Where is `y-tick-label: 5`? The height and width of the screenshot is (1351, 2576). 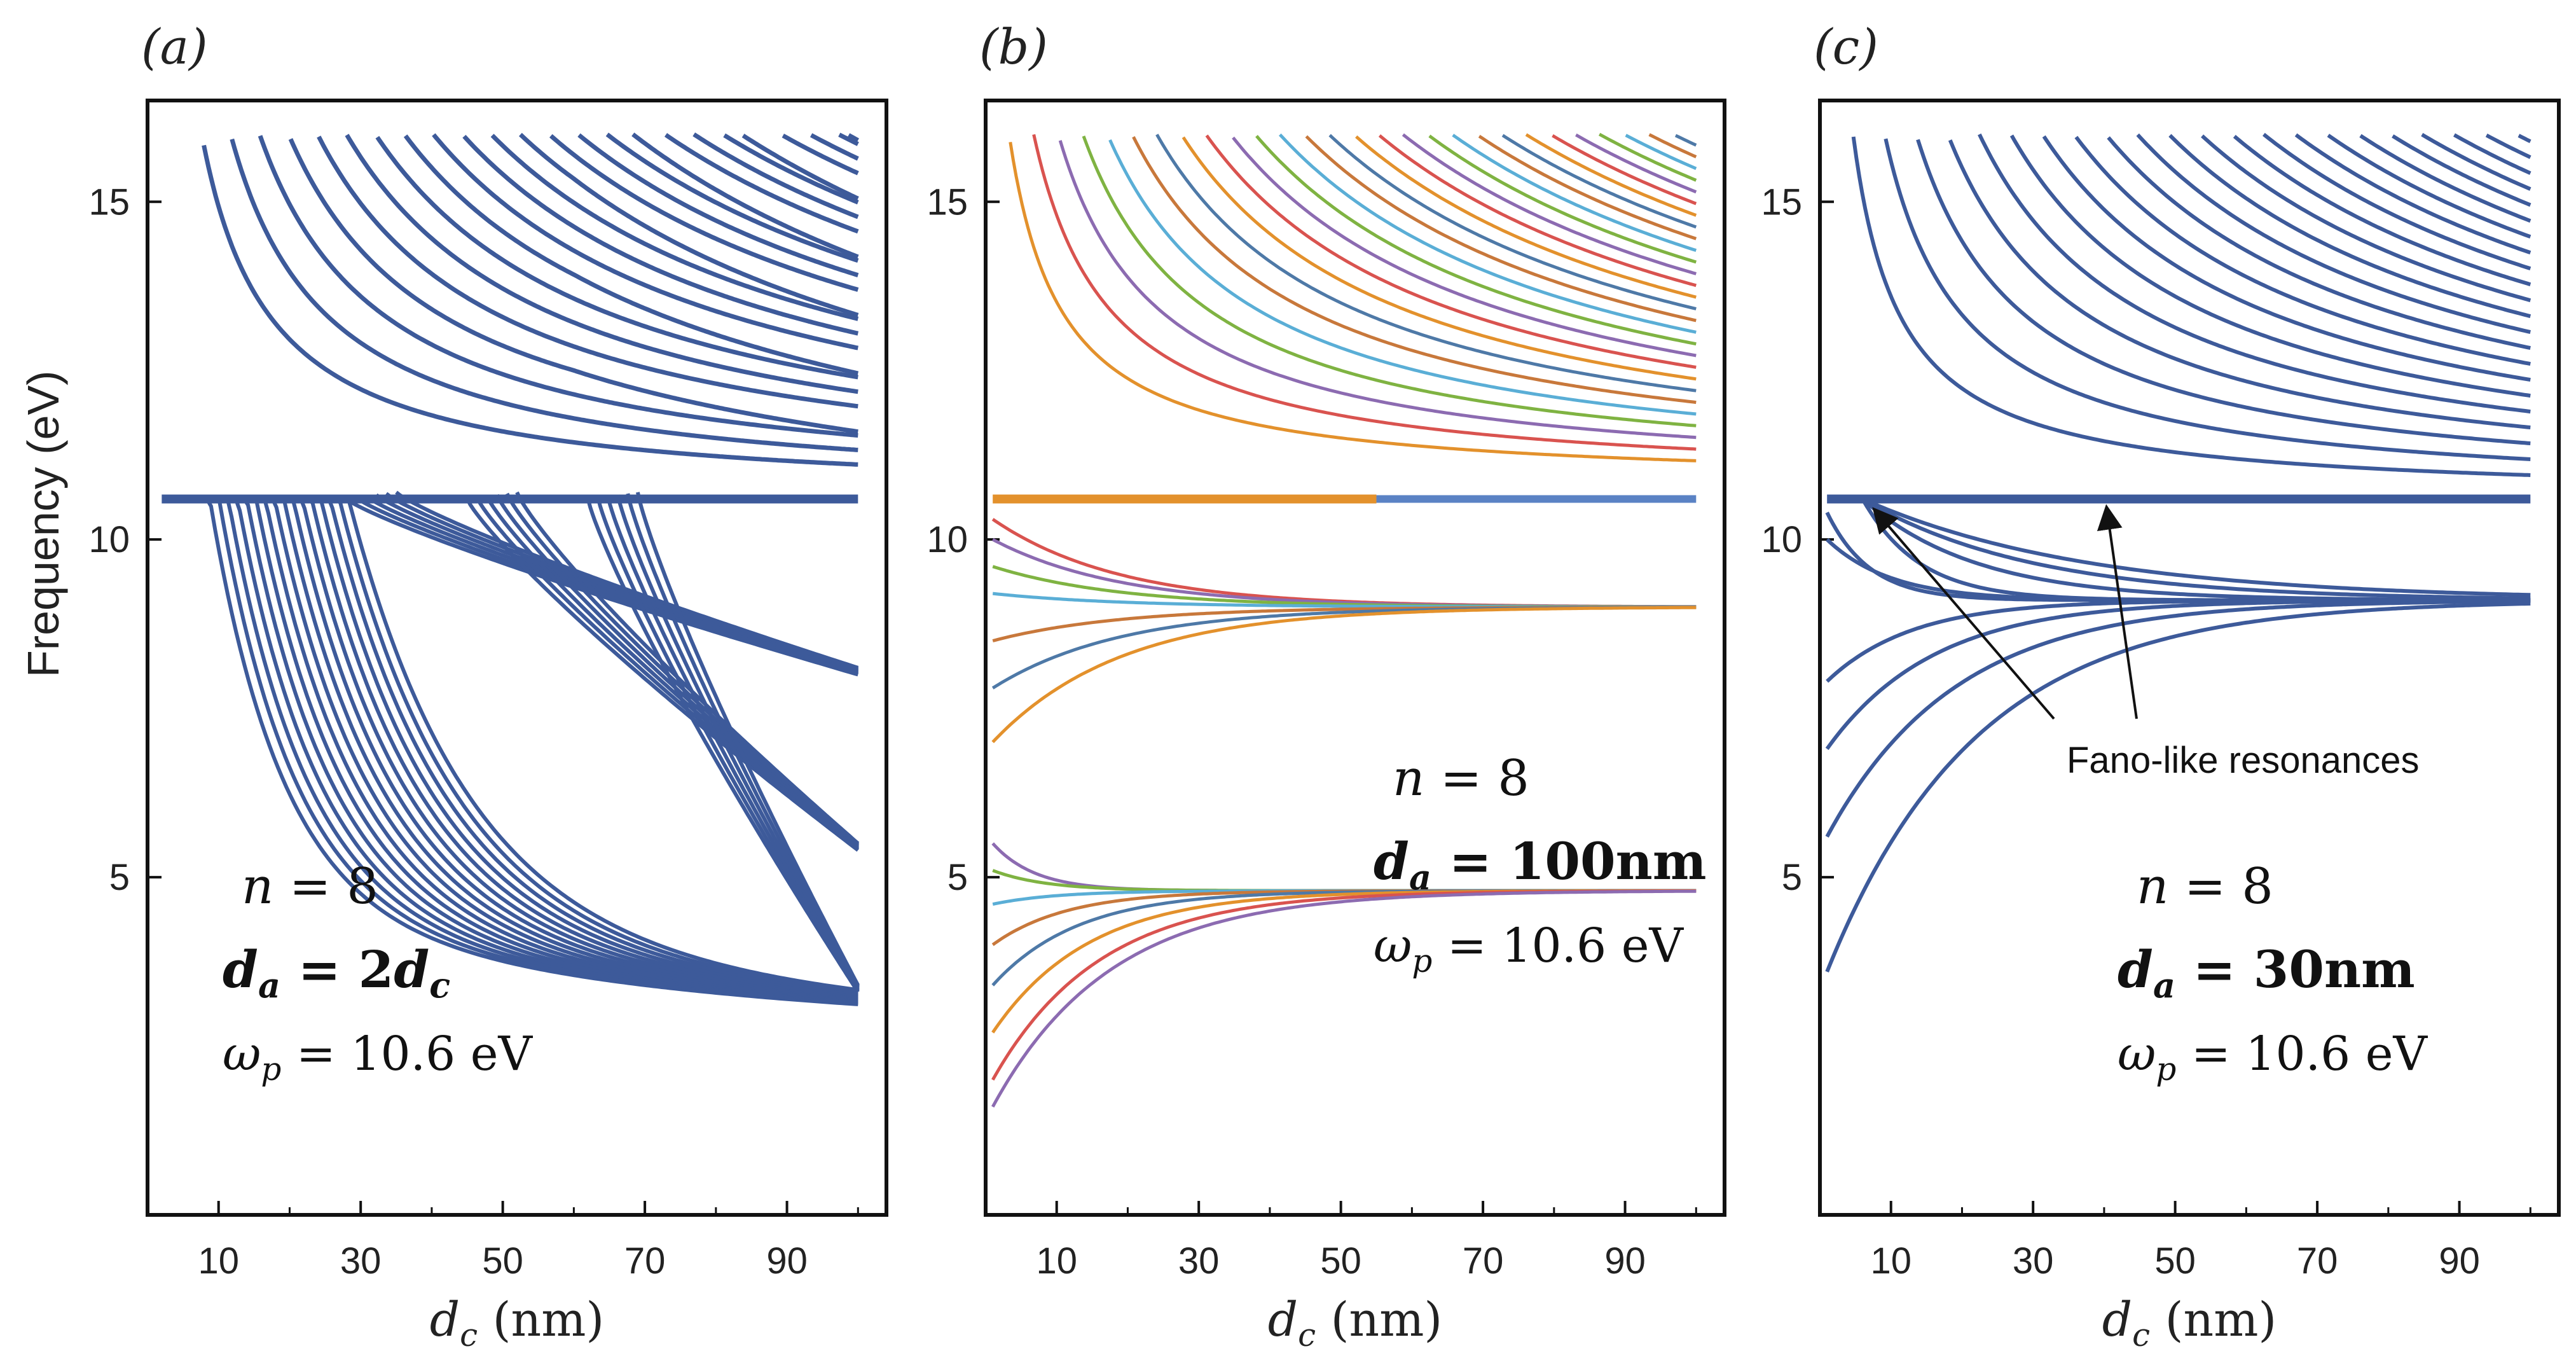 y-tick-label: 5 is located at coordinates (120, 877).